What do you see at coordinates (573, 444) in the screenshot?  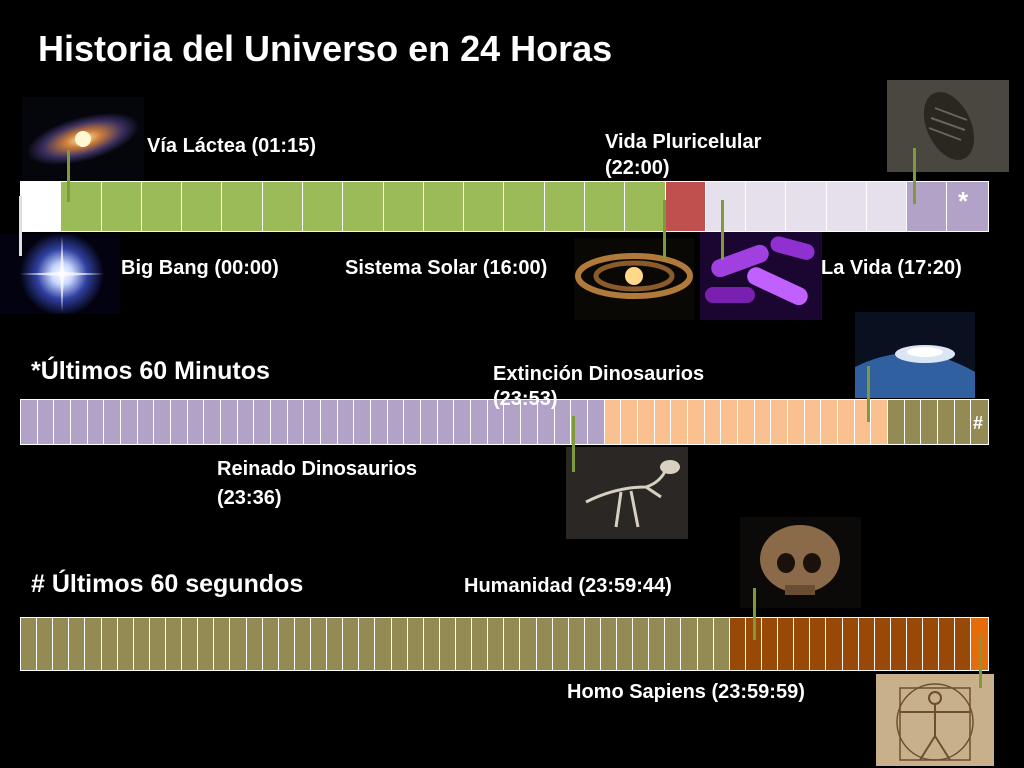 I see `dinosaur-reign-connector` at bounding box center [573, 444].